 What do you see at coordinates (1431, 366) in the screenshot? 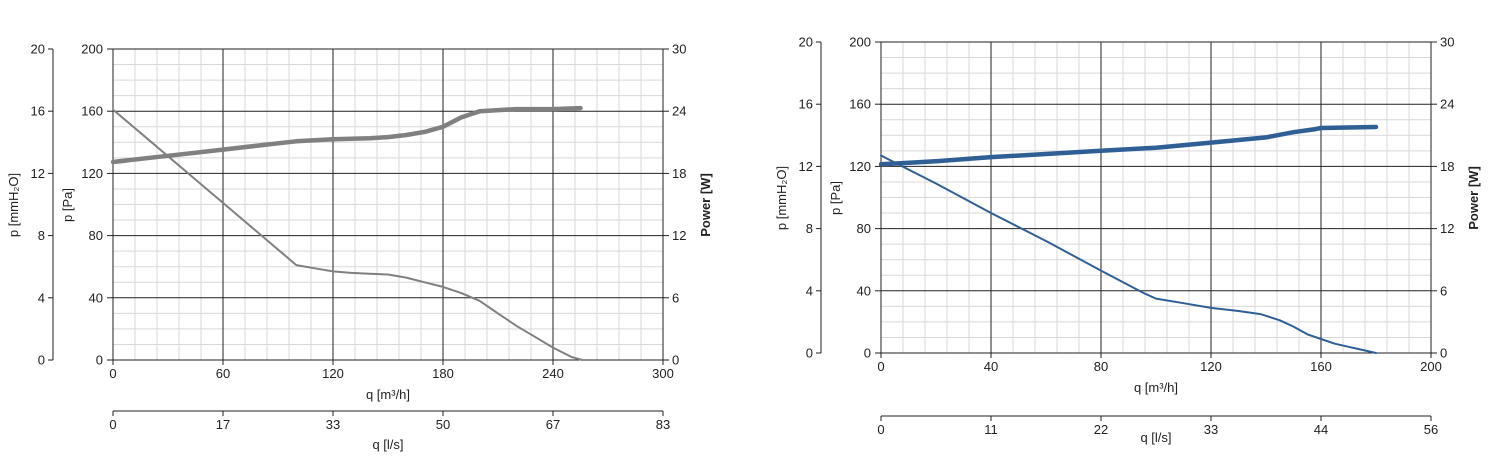
I see `x-tick-label: 200` at bounding box center [1431, 366].